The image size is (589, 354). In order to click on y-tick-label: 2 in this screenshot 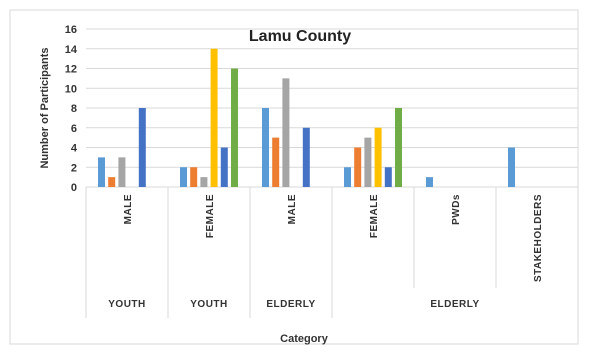, I will do `click(74, 168)`.